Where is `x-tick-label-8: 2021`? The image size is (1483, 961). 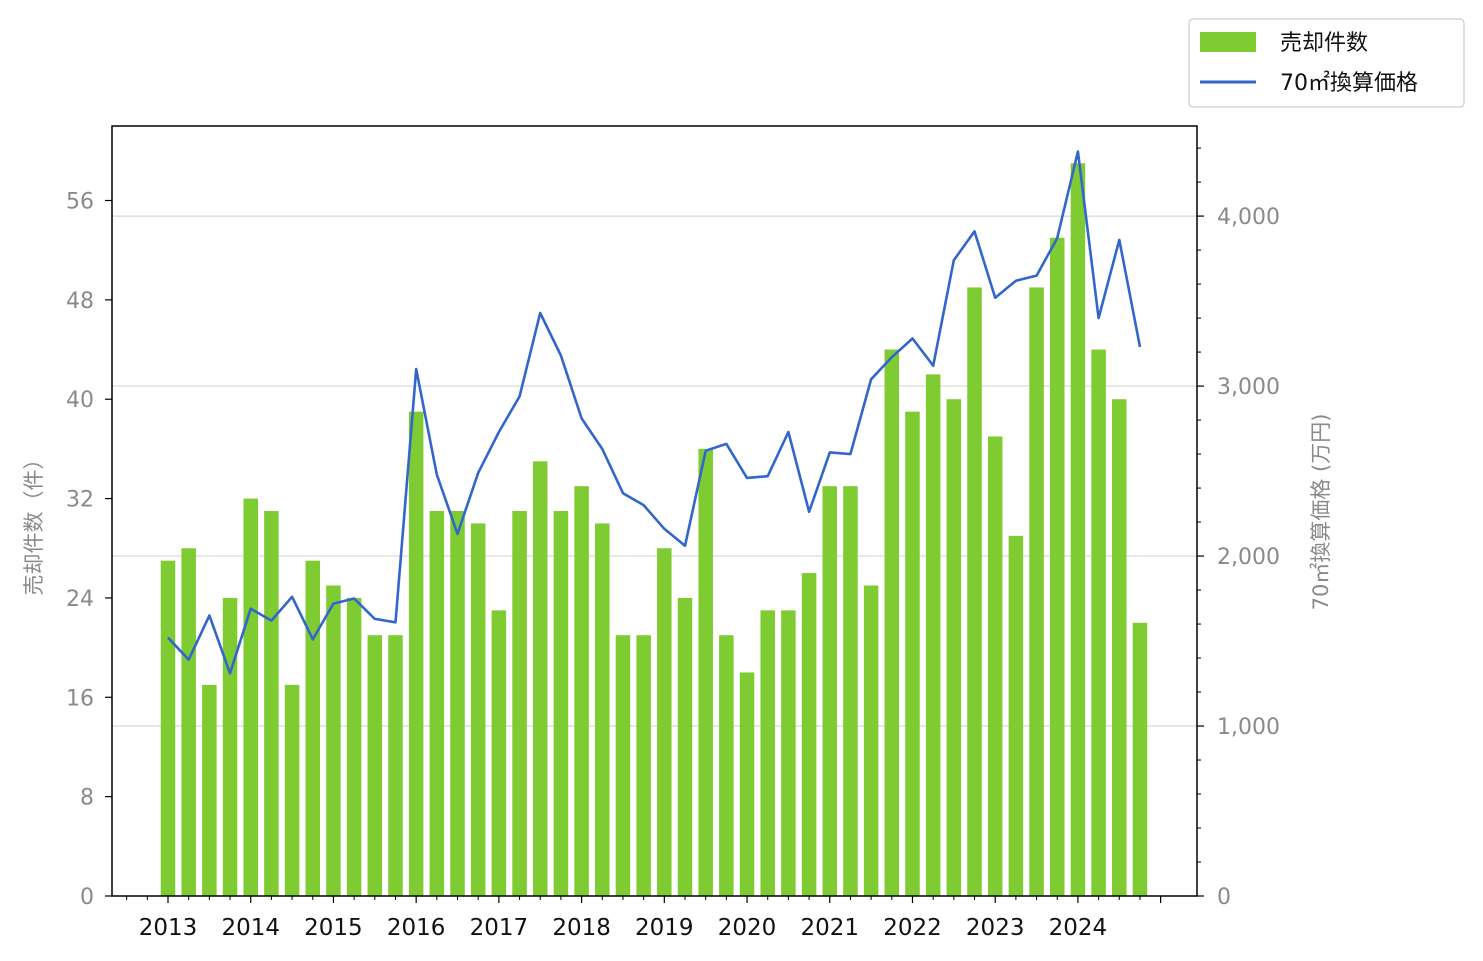
x-tick-label-8: 2021 is located at coordinates (829, 928).